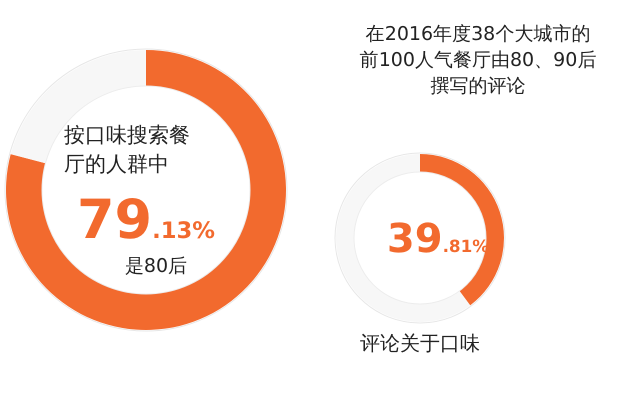 Image resolution: width=640 pixels, height=407 pixels. I want to click on data-label: 79.13%, so click(146, 219).